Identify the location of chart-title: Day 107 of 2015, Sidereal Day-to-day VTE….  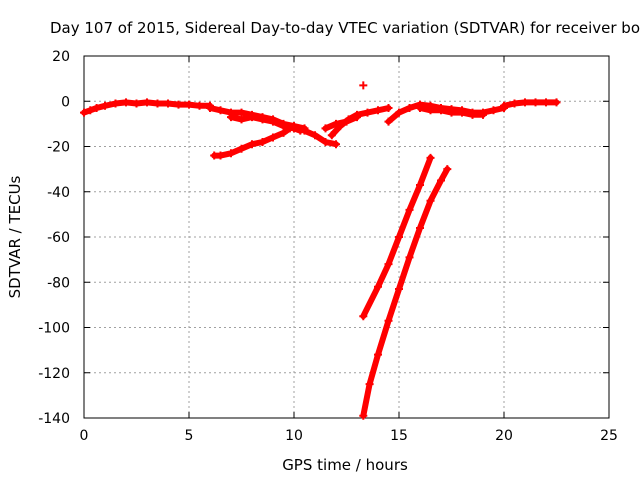
(345, 28).